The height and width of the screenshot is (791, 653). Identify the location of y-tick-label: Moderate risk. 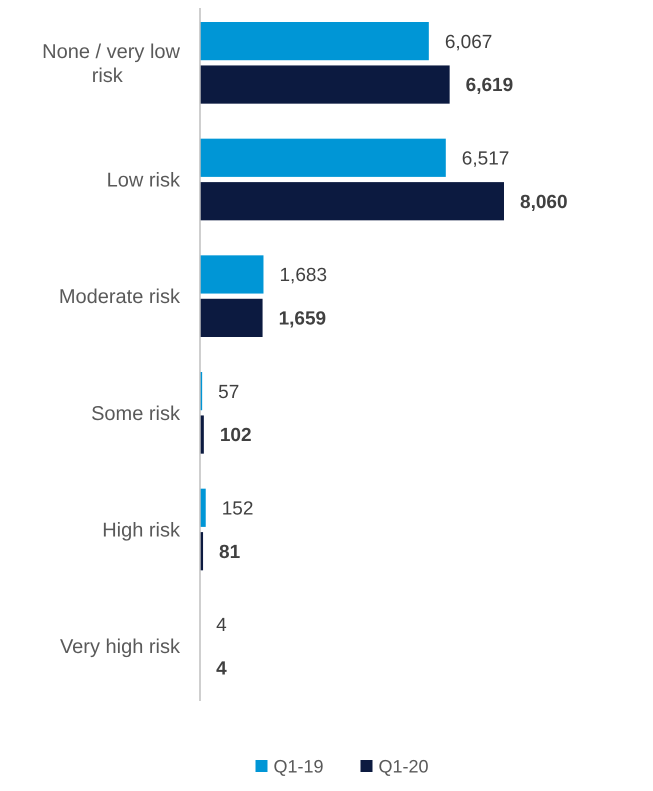
(119, 297).